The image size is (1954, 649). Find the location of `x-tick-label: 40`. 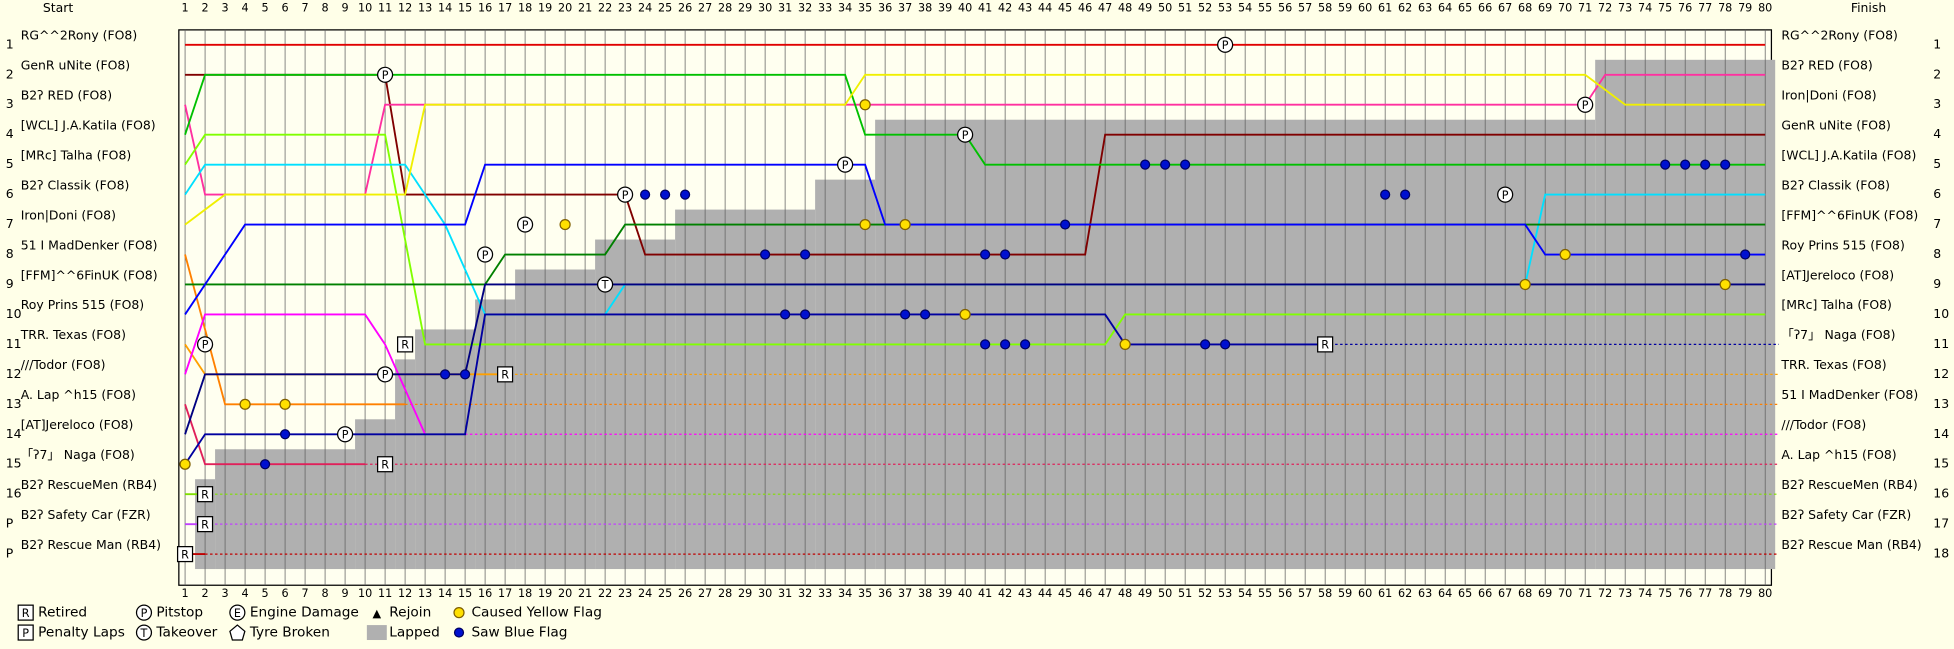

x-tick-label: 40 is located at coordinates (965, 593).